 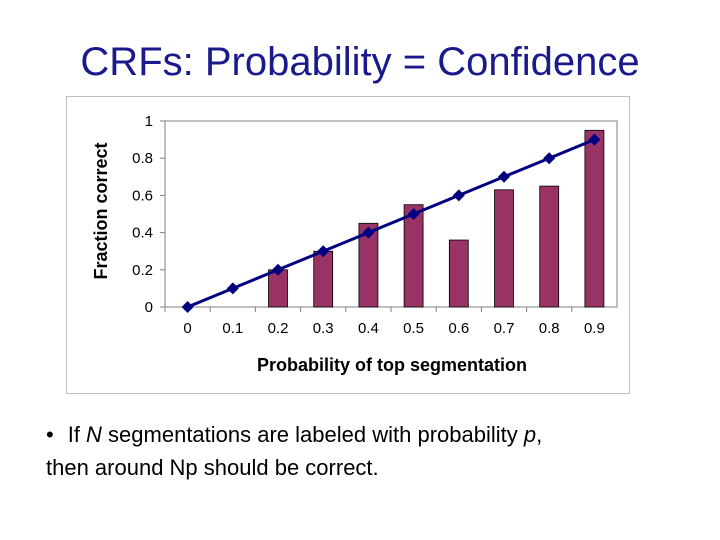 I want to click on x-tick-label: 0.6, so click(x=458, y=328).